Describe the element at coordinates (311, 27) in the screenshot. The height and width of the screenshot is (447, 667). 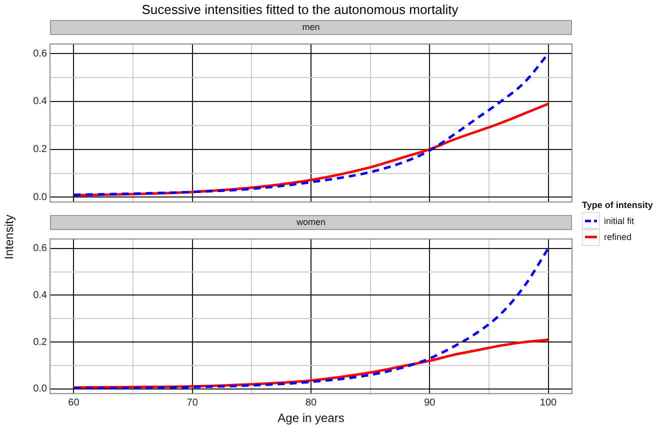
I see `chart-subtitle: men` at that location.